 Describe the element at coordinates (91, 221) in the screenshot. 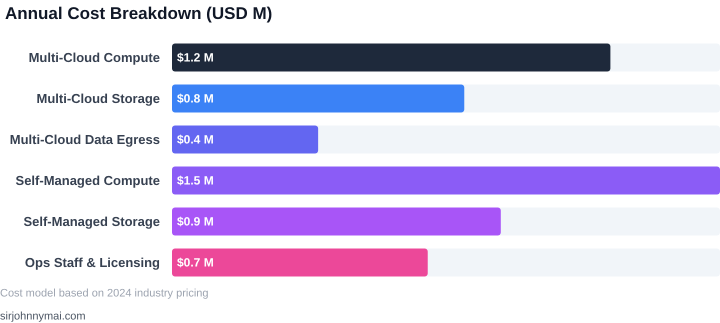

I see `y-tick-label: Self-Managed Storage` at that location.